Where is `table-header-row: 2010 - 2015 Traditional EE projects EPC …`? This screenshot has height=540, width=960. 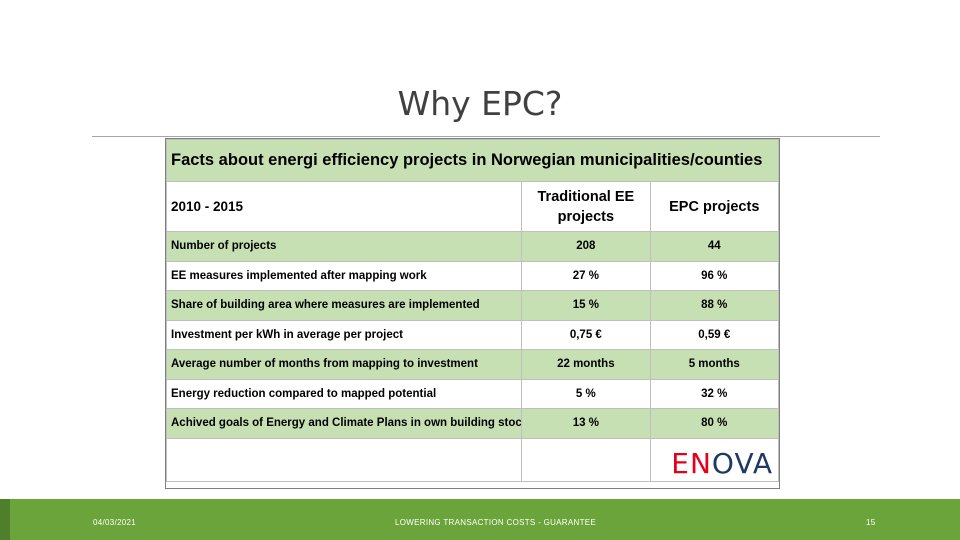
table-header-row: 2010 - 2015 Traditional EE projects EPC … is located at coordinates (472, 206).